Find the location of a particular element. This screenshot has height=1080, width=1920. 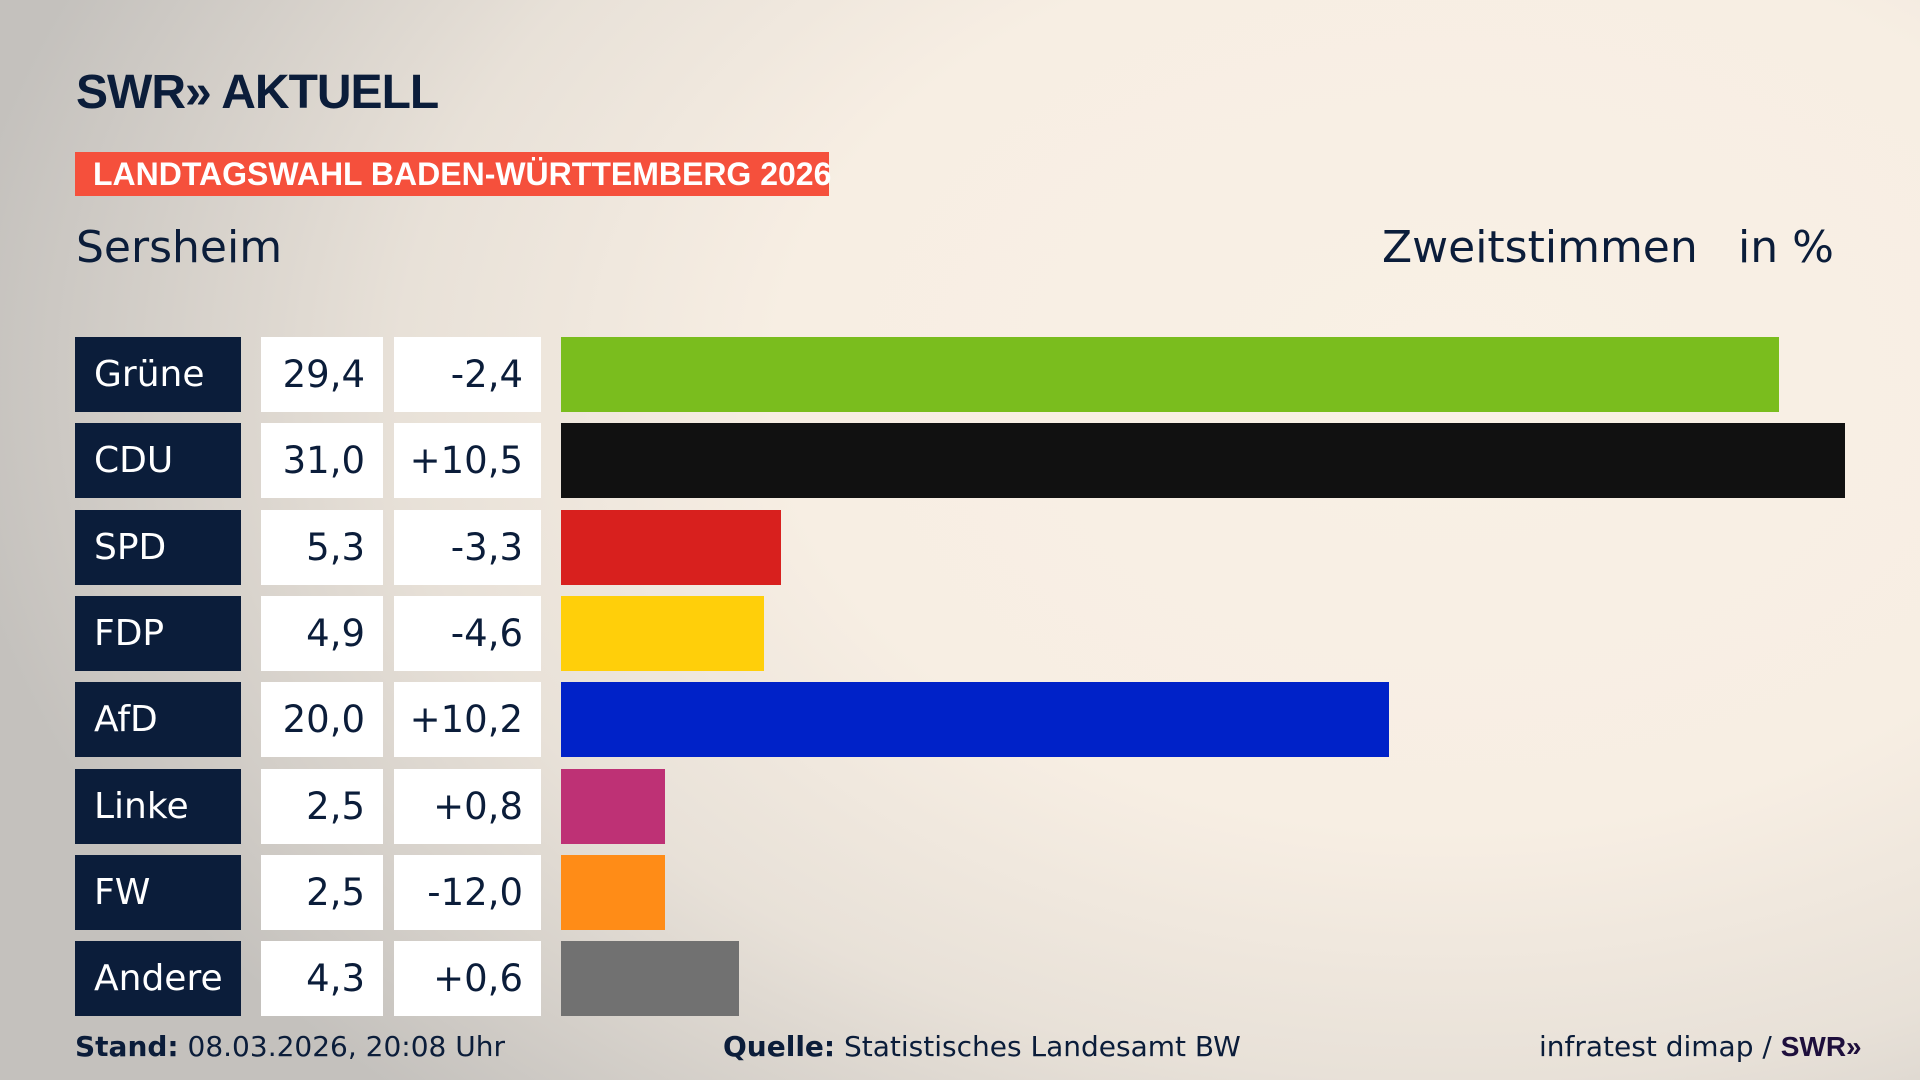

swr-aktuell-logo: SWR» AKTUELL is located at coordinates (257, 92).